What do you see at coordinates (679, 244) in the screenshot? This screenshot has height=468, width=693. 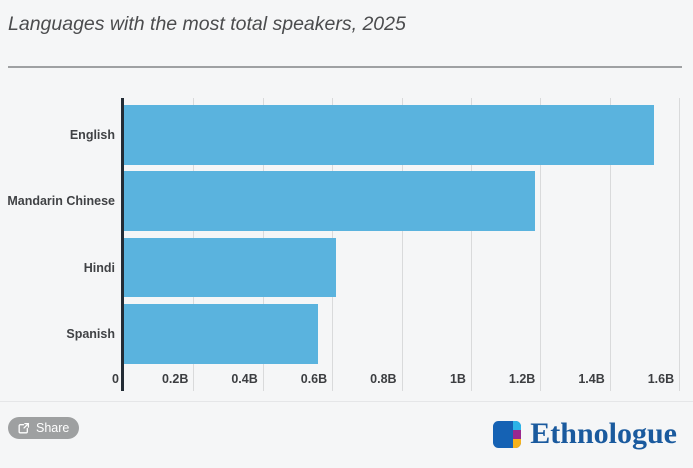 I see `x-gridline-1.6B` at bounding box center [679, 244].